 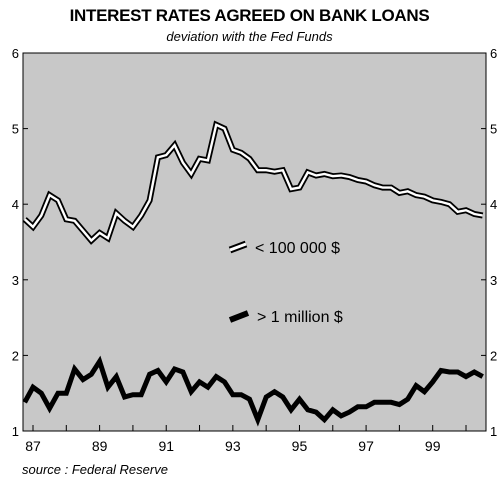 I want to click on legend: < 100 000 $ > 1 million $, so click(x=285, y=283).